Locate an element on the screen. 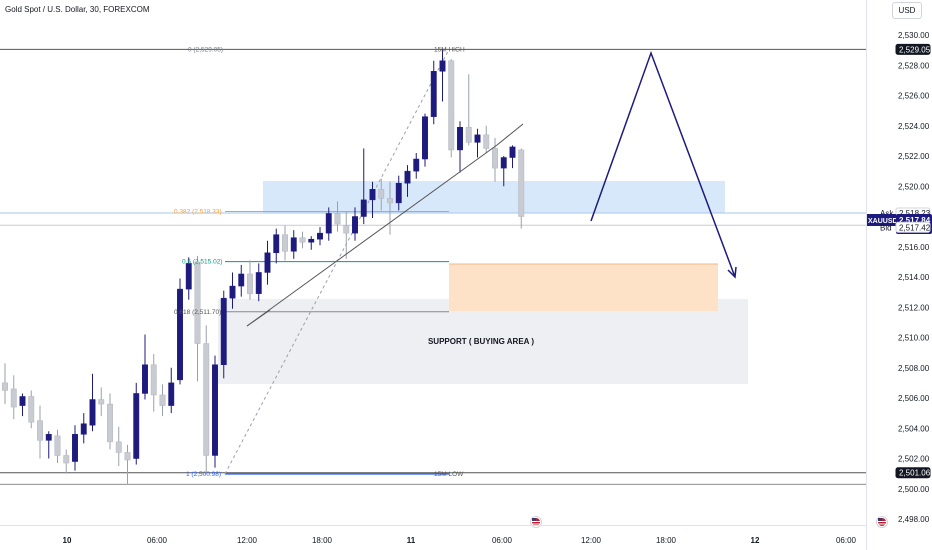  time-tick-label: 12:00 is located at coordinates (247, 540).